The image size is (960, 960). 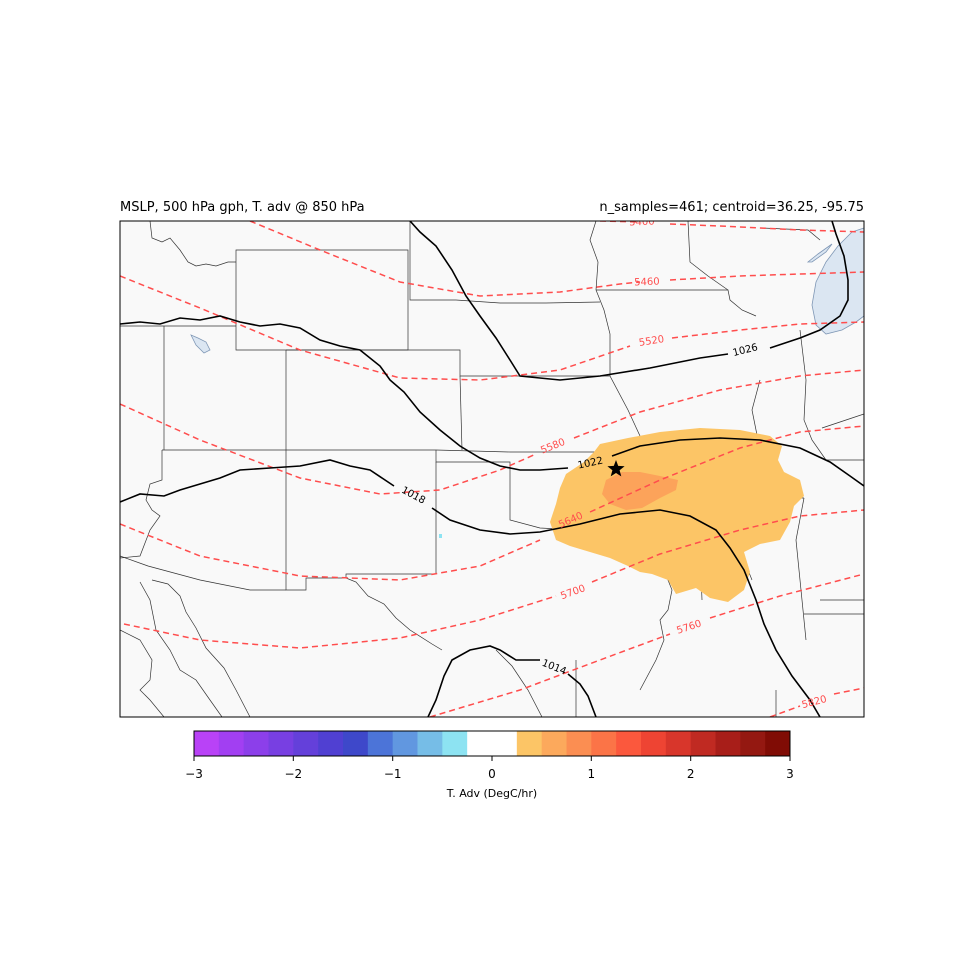 I want to click on cold-advection-speck, so click(x=440, y=536).